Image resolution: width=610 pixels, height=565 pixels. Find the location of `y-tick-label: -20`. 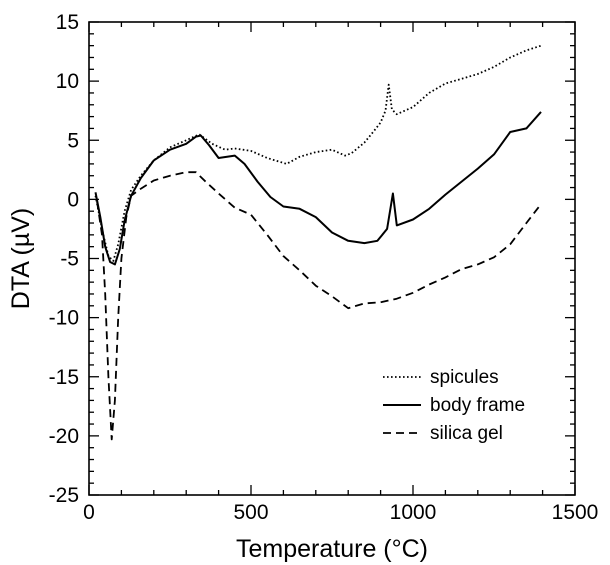

y-tick-label: -20 is located at coordinates (64, 436).